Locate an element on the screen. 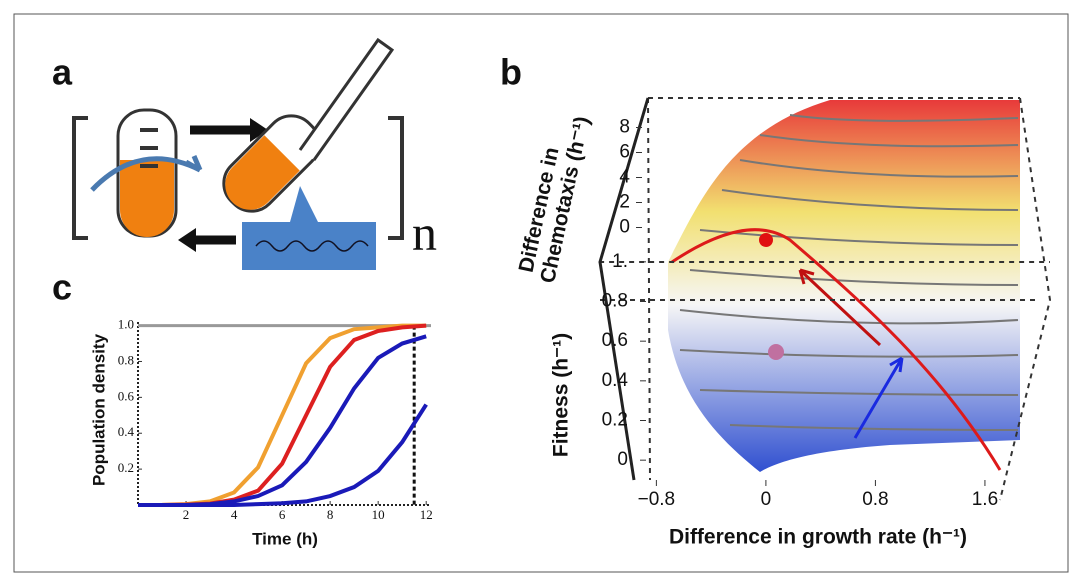 This screenshot has width=1082, height=586. y2-tick-label: 8 is located at coordinates (624, 127).